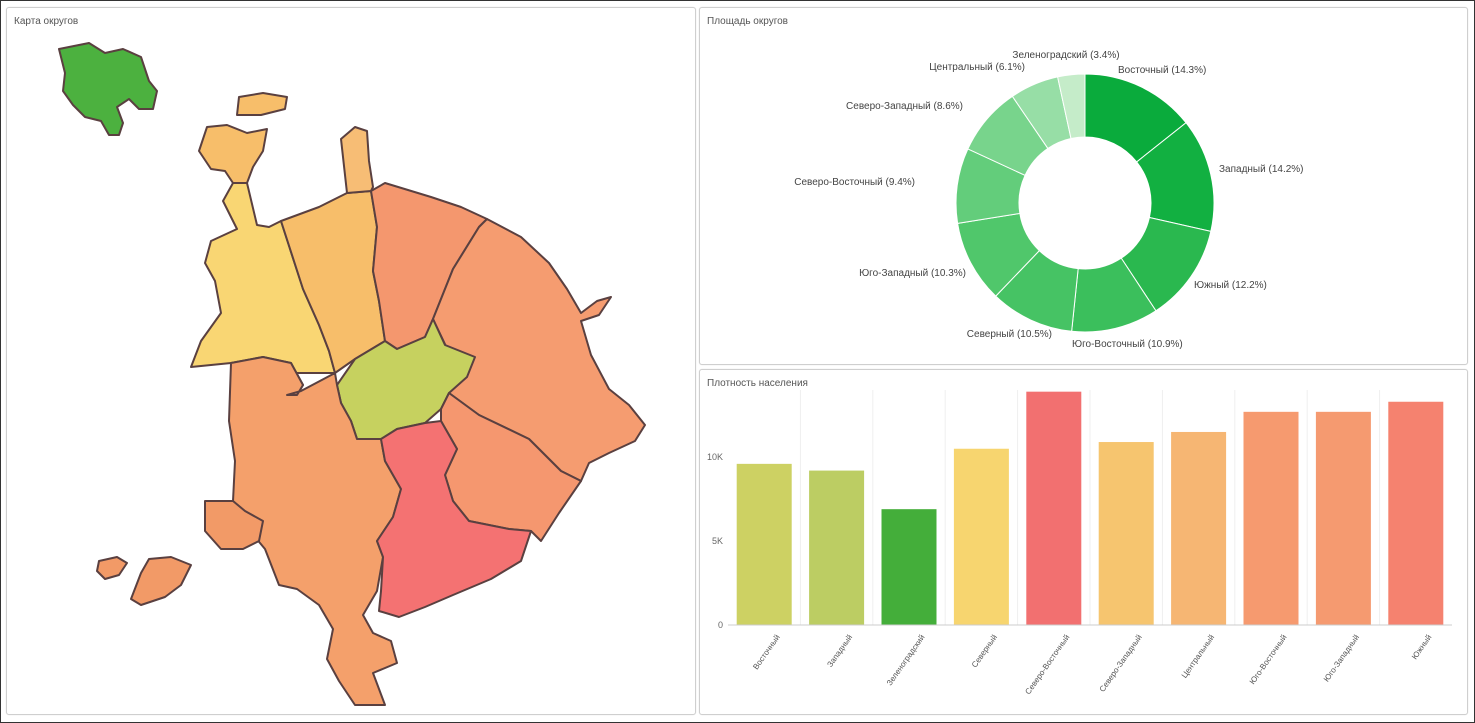  Describe the element at coordinates (854, 182) in the screenshot. I see `donut-slice-label: Северо-Восточный (9.4%)` at that location.